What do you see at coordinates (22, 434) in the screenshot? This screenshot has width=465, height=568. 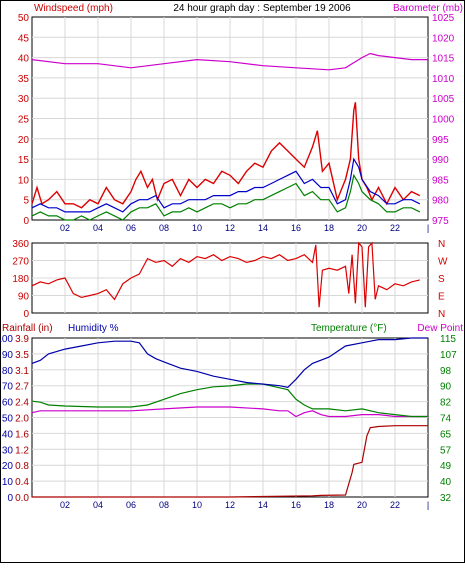 I see `rainfall-tick-label: 1.6` at bounding box center [22, 434].